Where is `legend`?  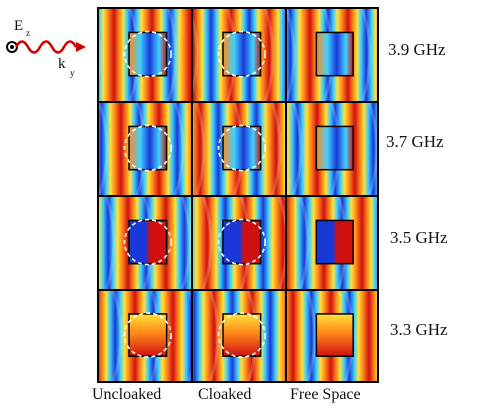
legend is located at coordinates (46, 47).